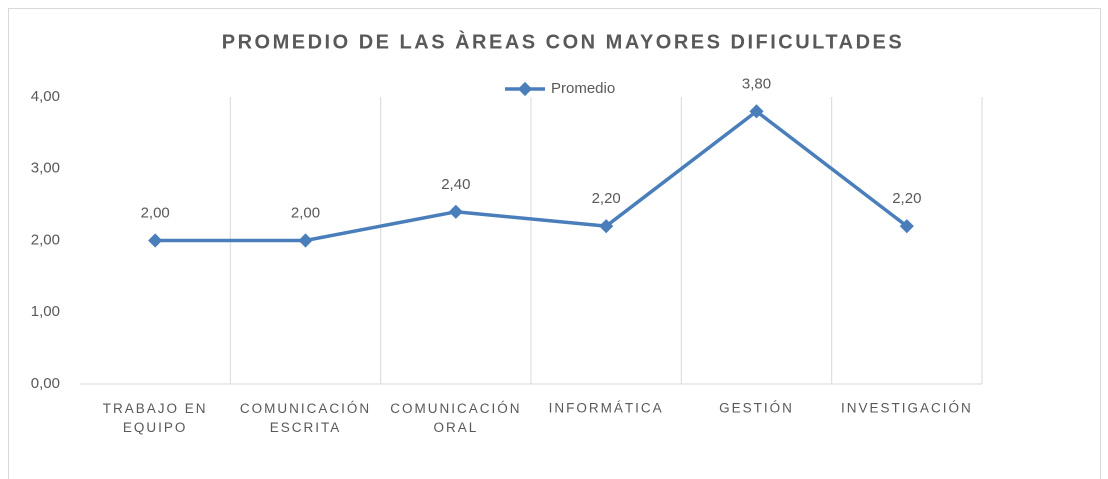 This screenshot has height=479, width=1108. Describe the element at coordinates (756, 408) in the screenshot. I see `x-tick-label: GESTIÓN` at that location.